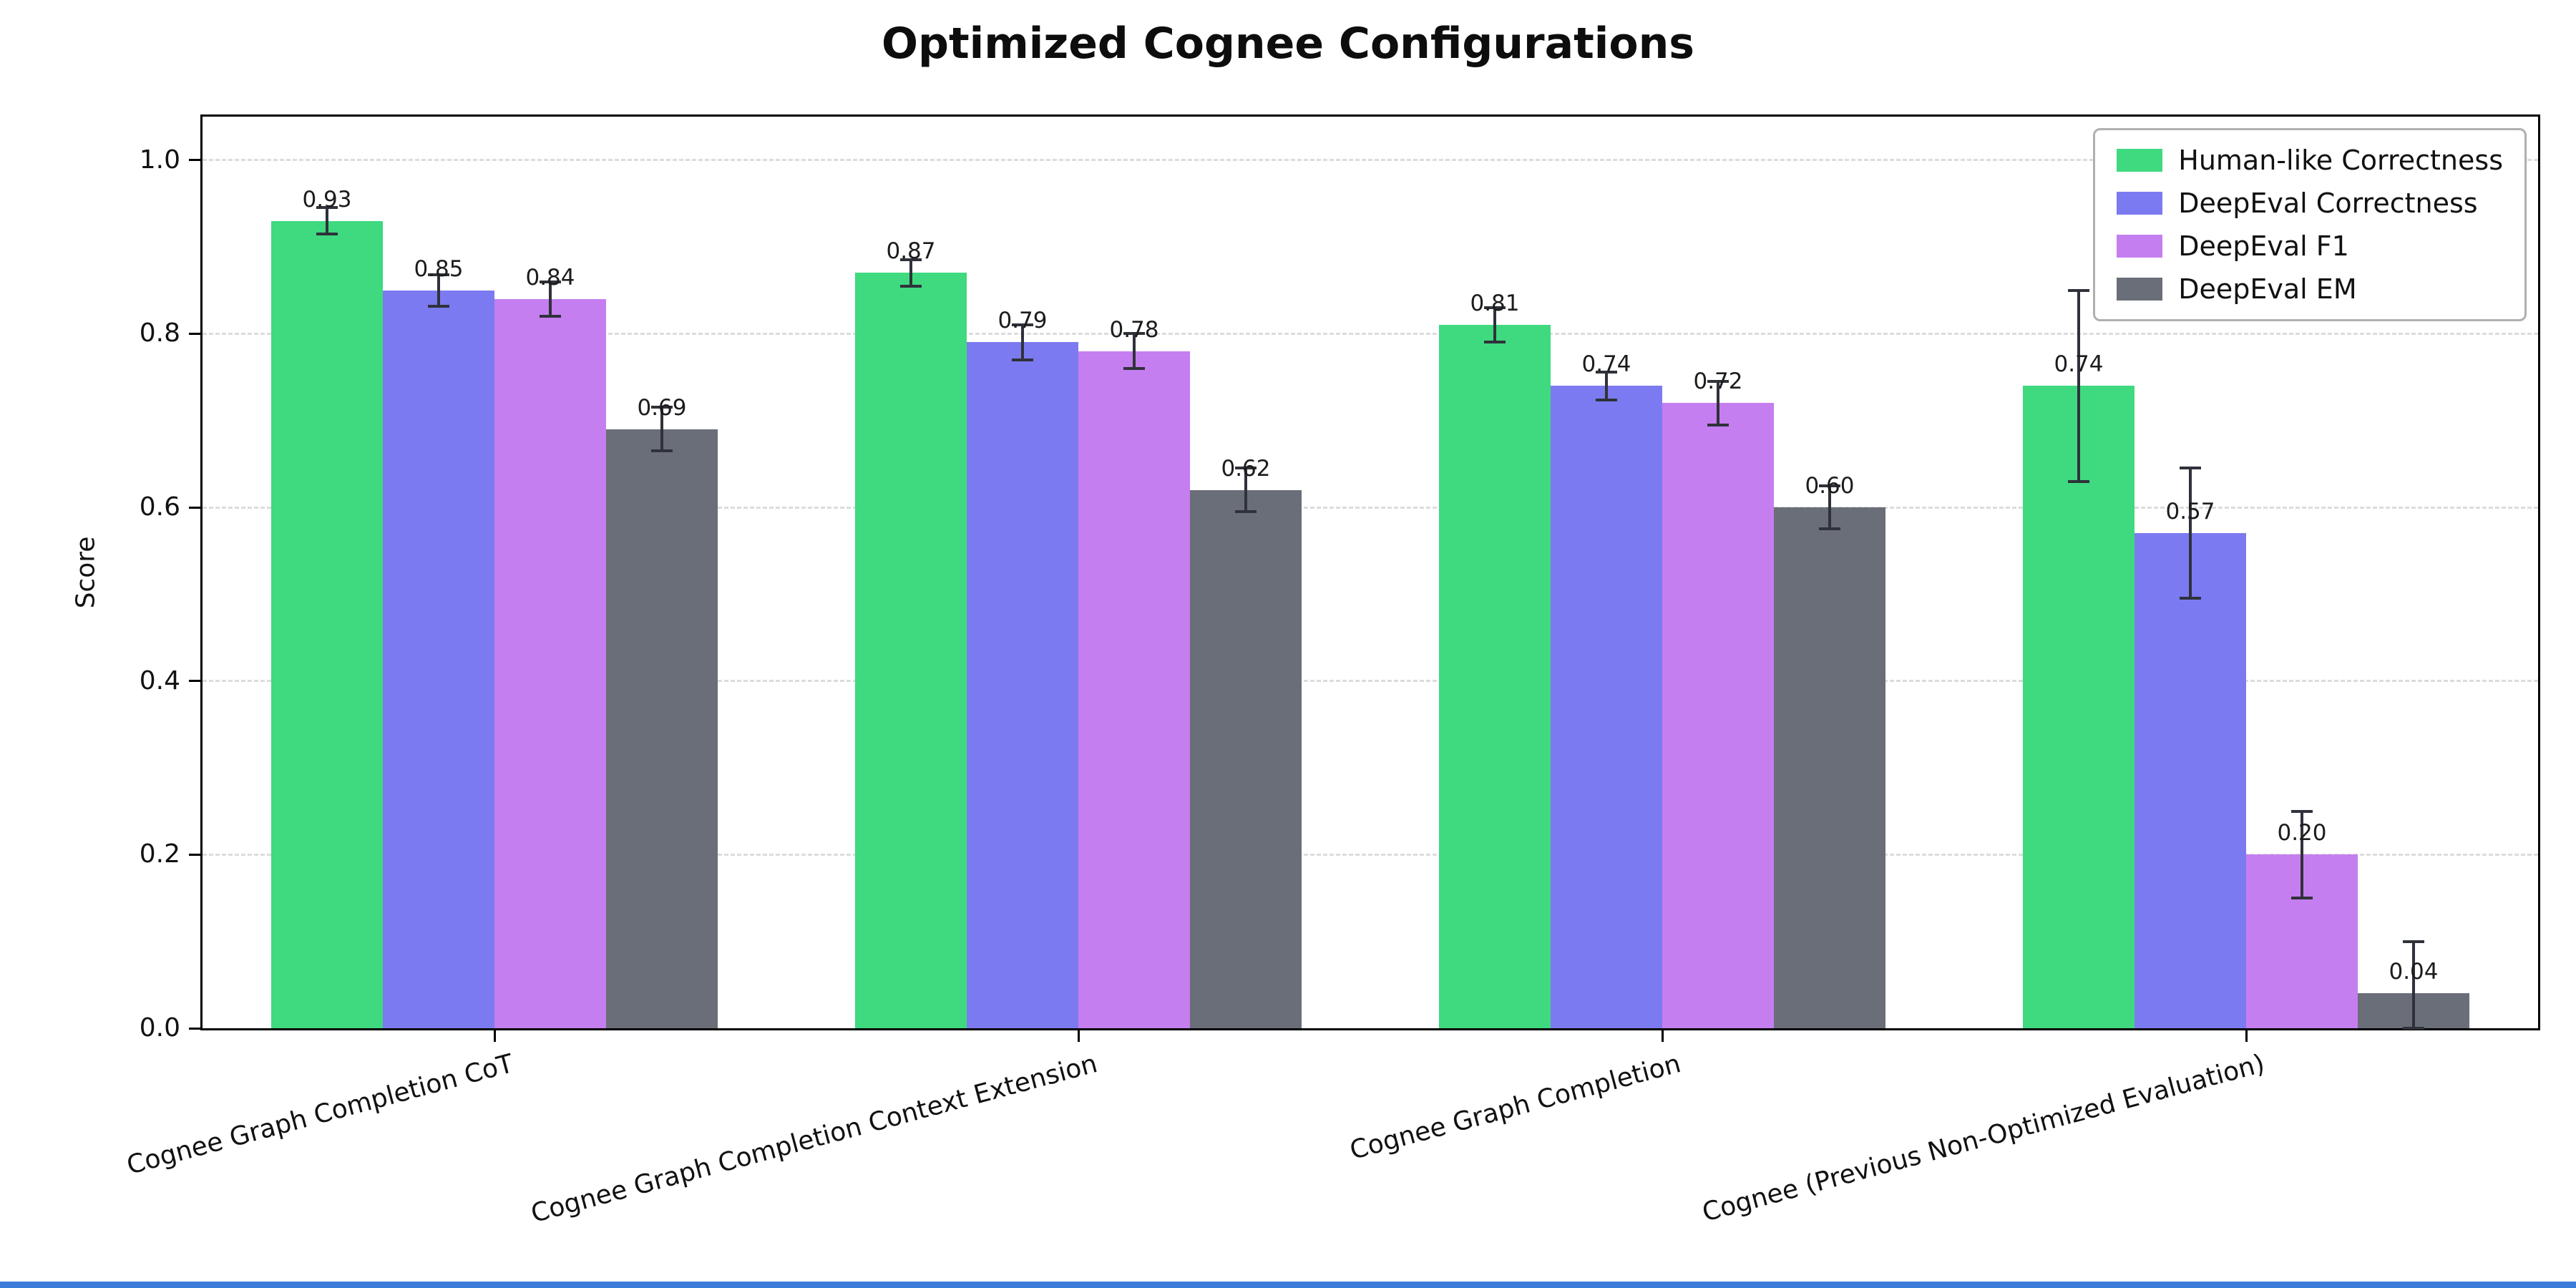  I want to click on legend-item: Human-like Correctness, so click(2310, 160).